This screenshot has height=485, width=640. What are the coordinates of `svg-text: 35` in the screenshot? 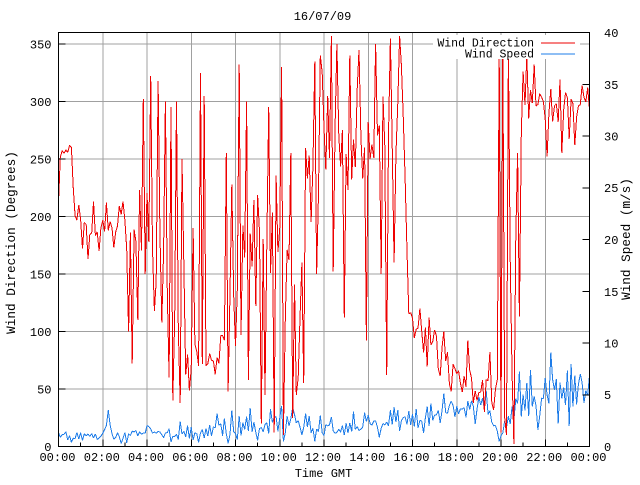 It's located at (611, 86).